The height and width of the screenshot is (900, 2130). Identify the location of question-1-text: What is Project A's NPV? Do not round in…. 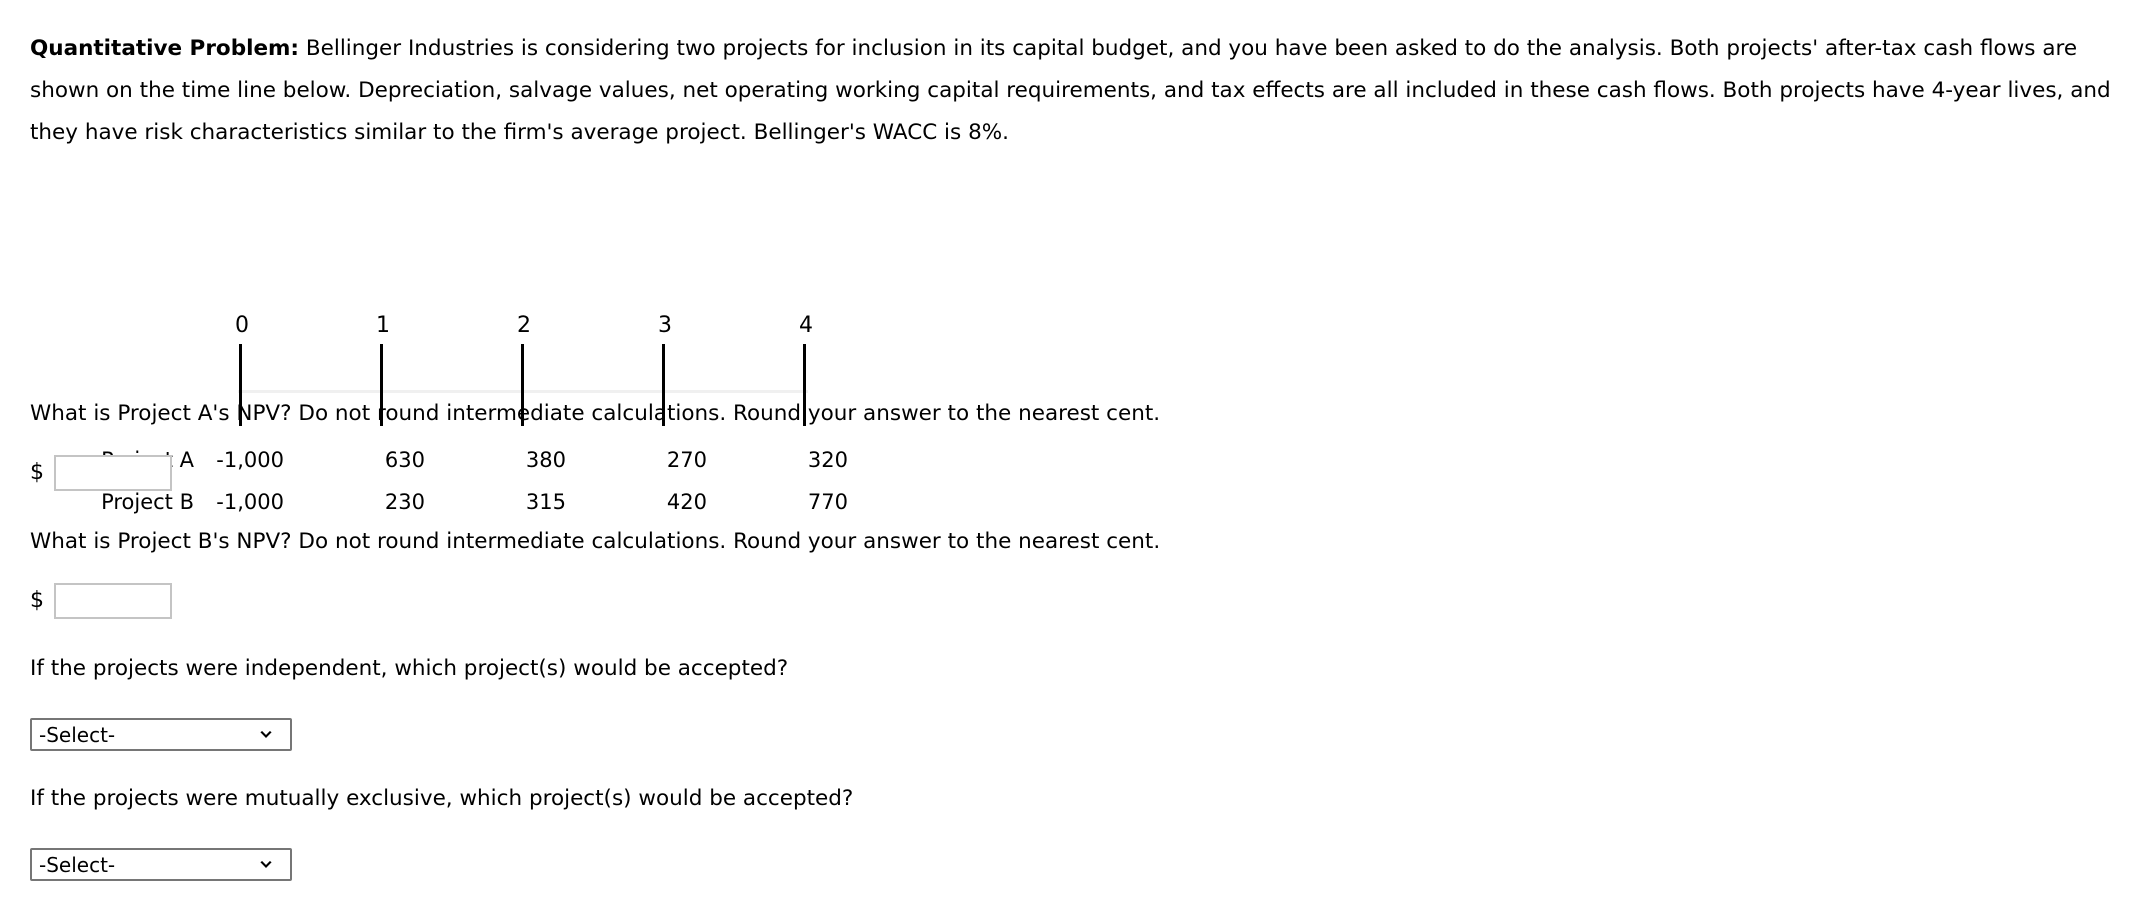
(595, 413).